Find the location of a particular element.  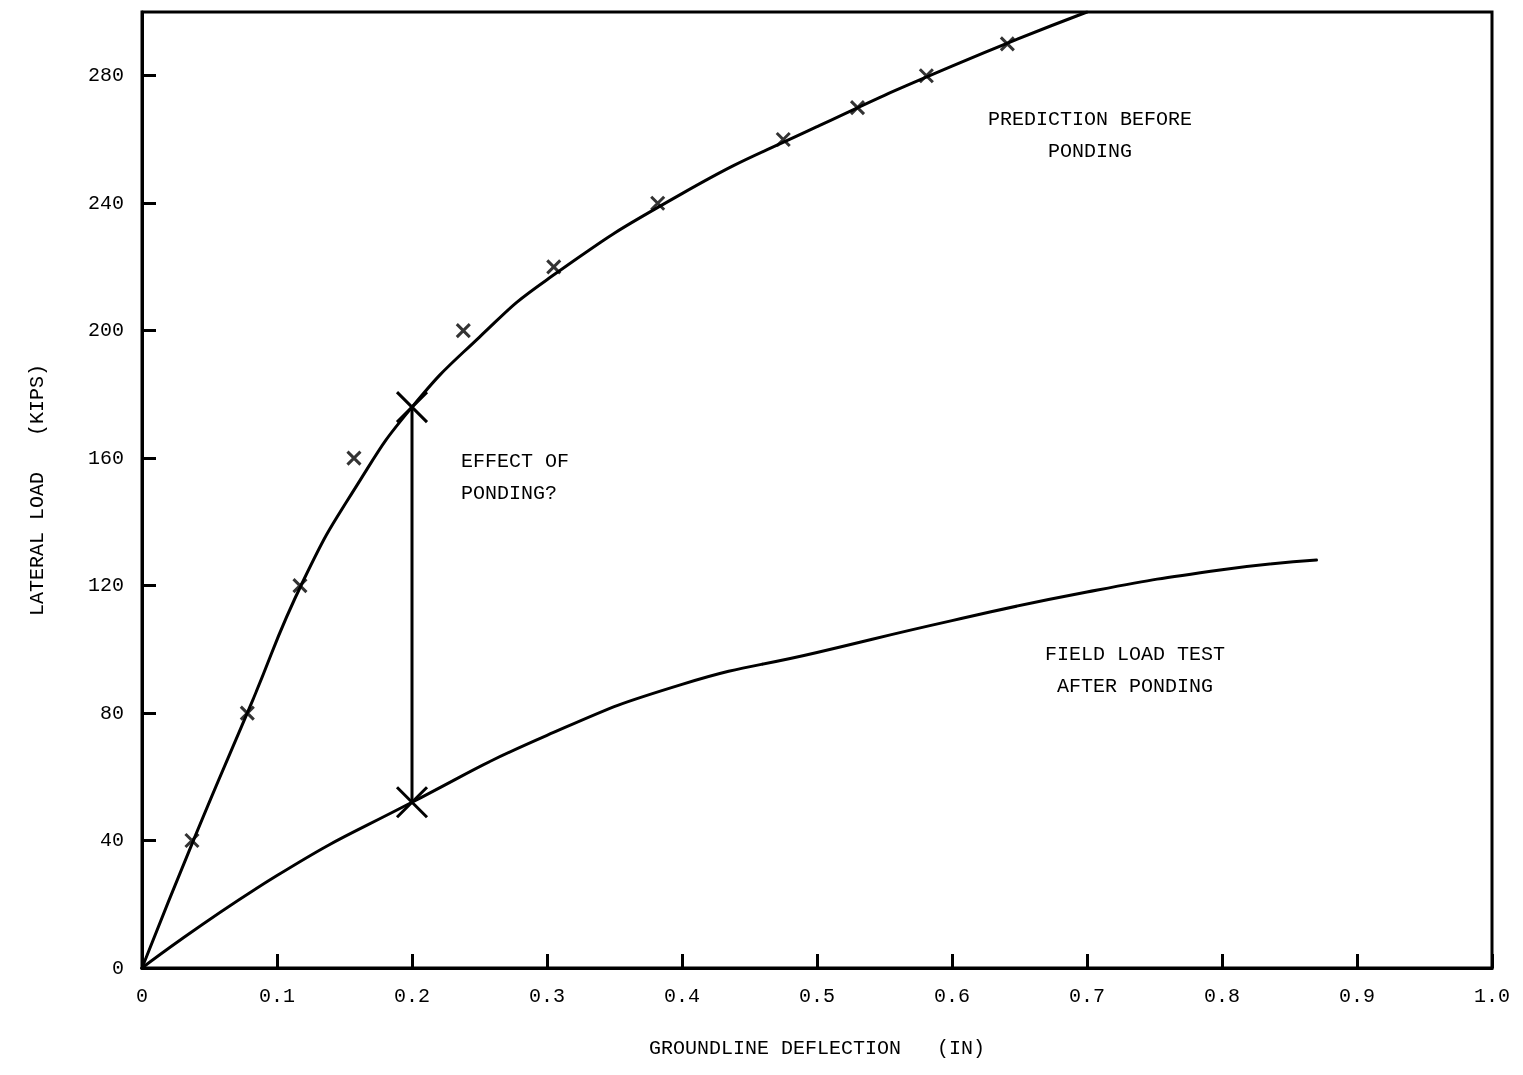

y-axis-title: LATERAL LOAD (KIPS) is located at coordinates (37, 490).